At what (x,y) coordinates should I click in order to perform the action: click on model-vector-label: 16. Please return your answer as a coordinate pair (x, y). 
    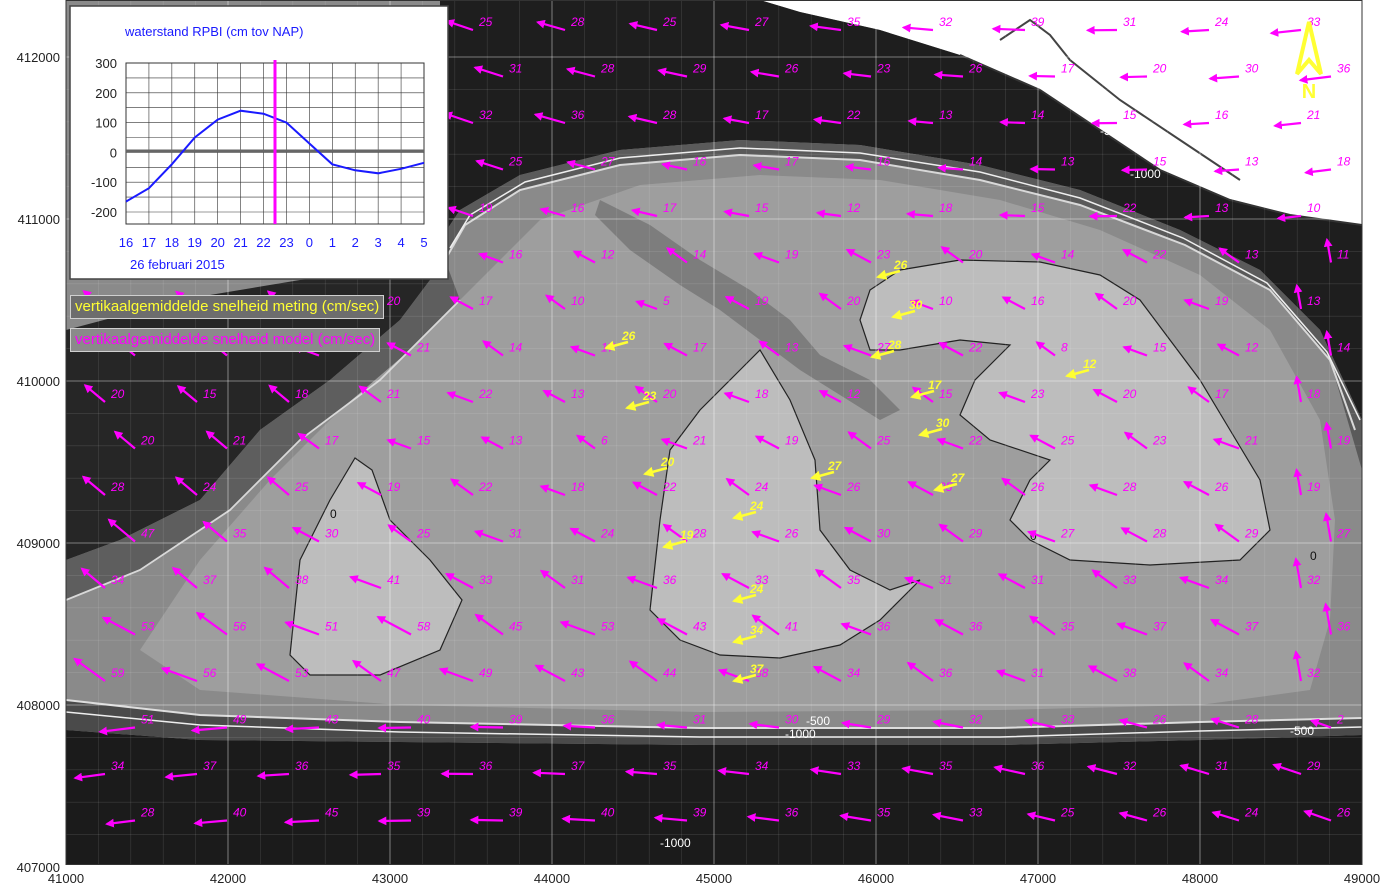
    Looking at the image, I should click on (578, 208).